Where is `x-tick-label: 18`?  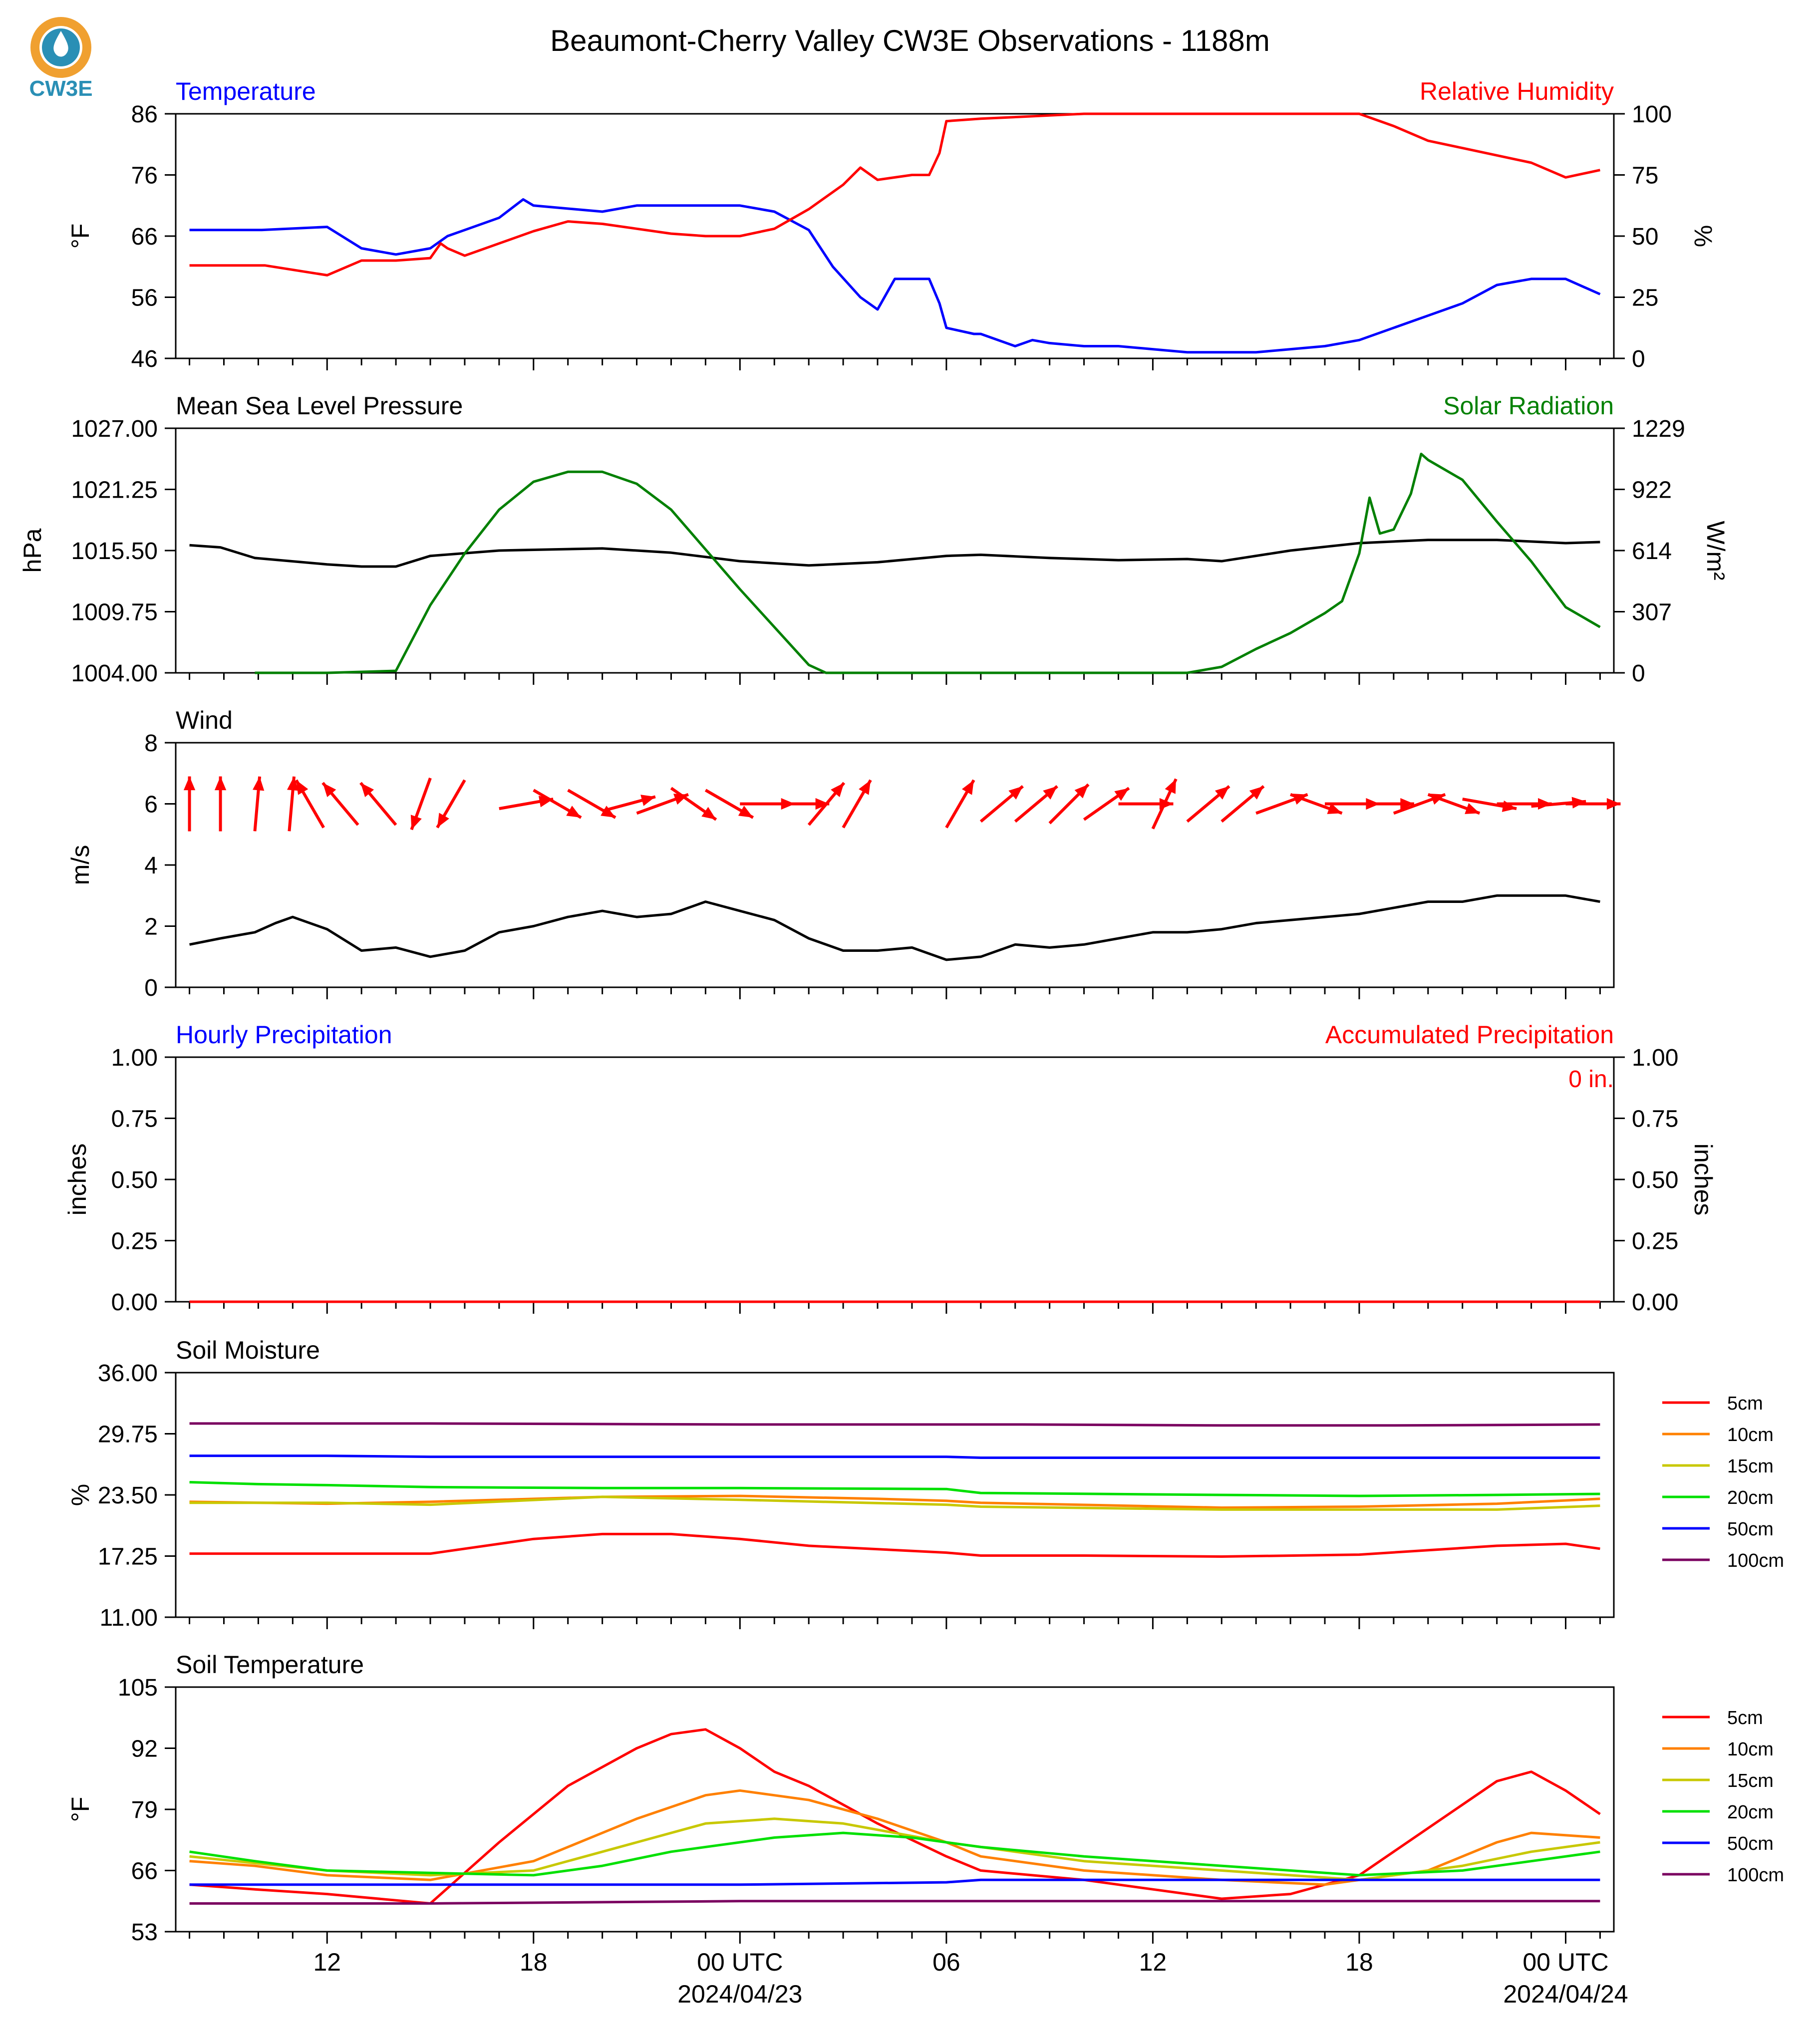
x-tick-label: 18 is located at coordinates (1359, 1962).